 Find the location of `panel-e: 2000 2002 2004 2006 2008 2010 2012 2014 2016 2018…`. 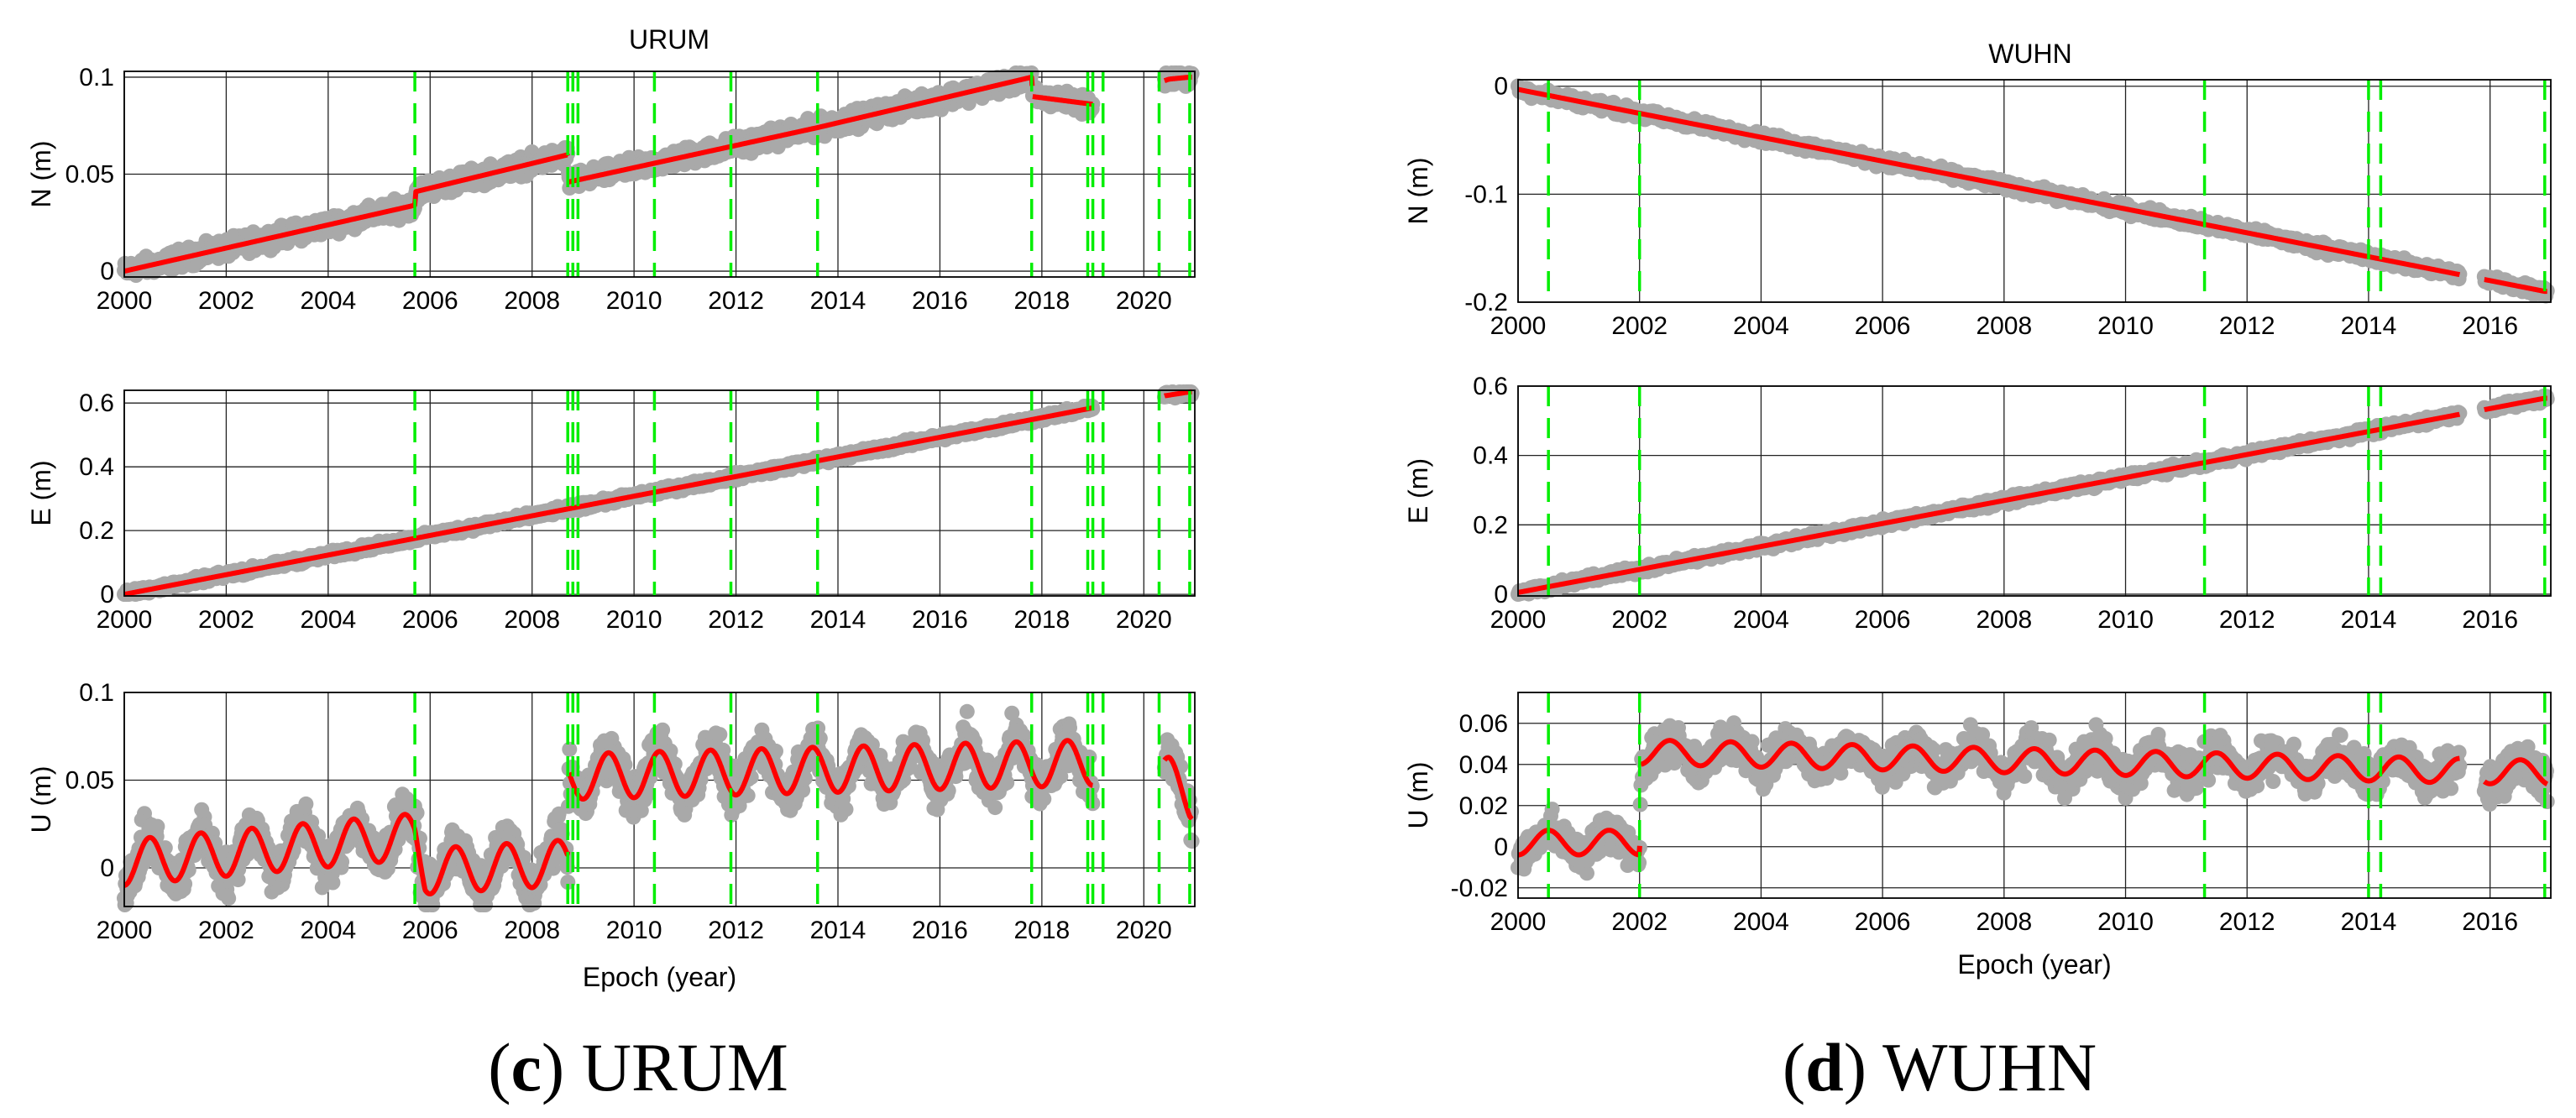

panel-e: 2000 2002 2004 2006 2008 2010 2012 2014 2016 2018… is located at coordinates (613, 509).